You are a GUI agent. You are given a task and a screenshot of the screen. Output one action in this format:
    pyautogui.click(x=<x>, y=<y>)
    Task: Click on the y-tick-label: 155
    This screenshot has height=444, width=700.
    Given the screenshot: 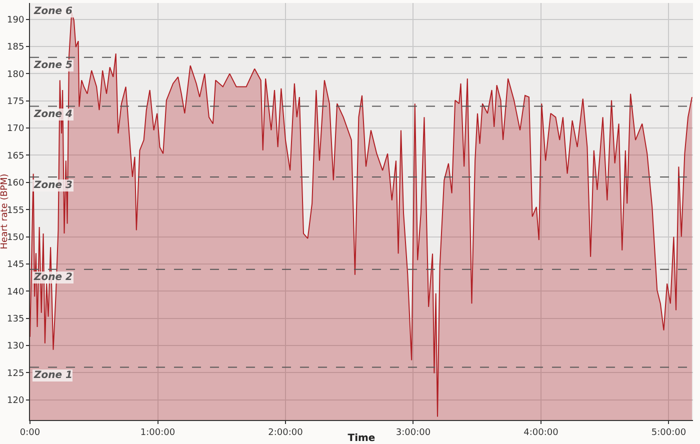 What is the action you would take?
    pyautogui.click(x=15, y=211)
    